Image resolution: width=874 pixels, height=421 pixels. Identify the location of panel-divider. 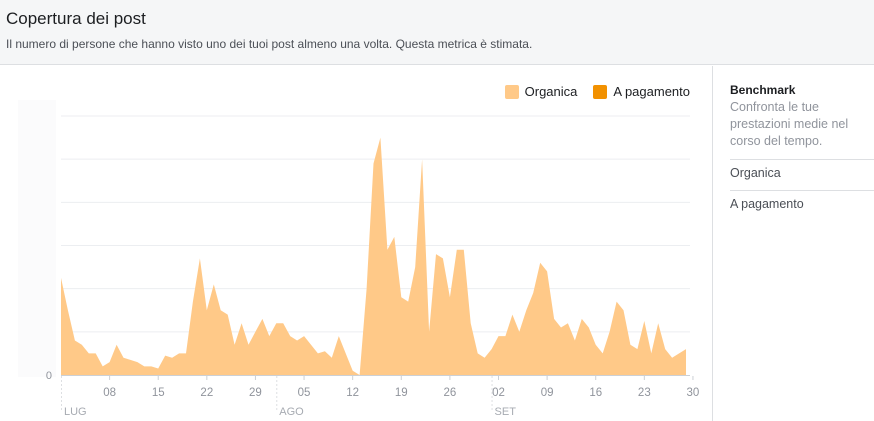
(712, 243).